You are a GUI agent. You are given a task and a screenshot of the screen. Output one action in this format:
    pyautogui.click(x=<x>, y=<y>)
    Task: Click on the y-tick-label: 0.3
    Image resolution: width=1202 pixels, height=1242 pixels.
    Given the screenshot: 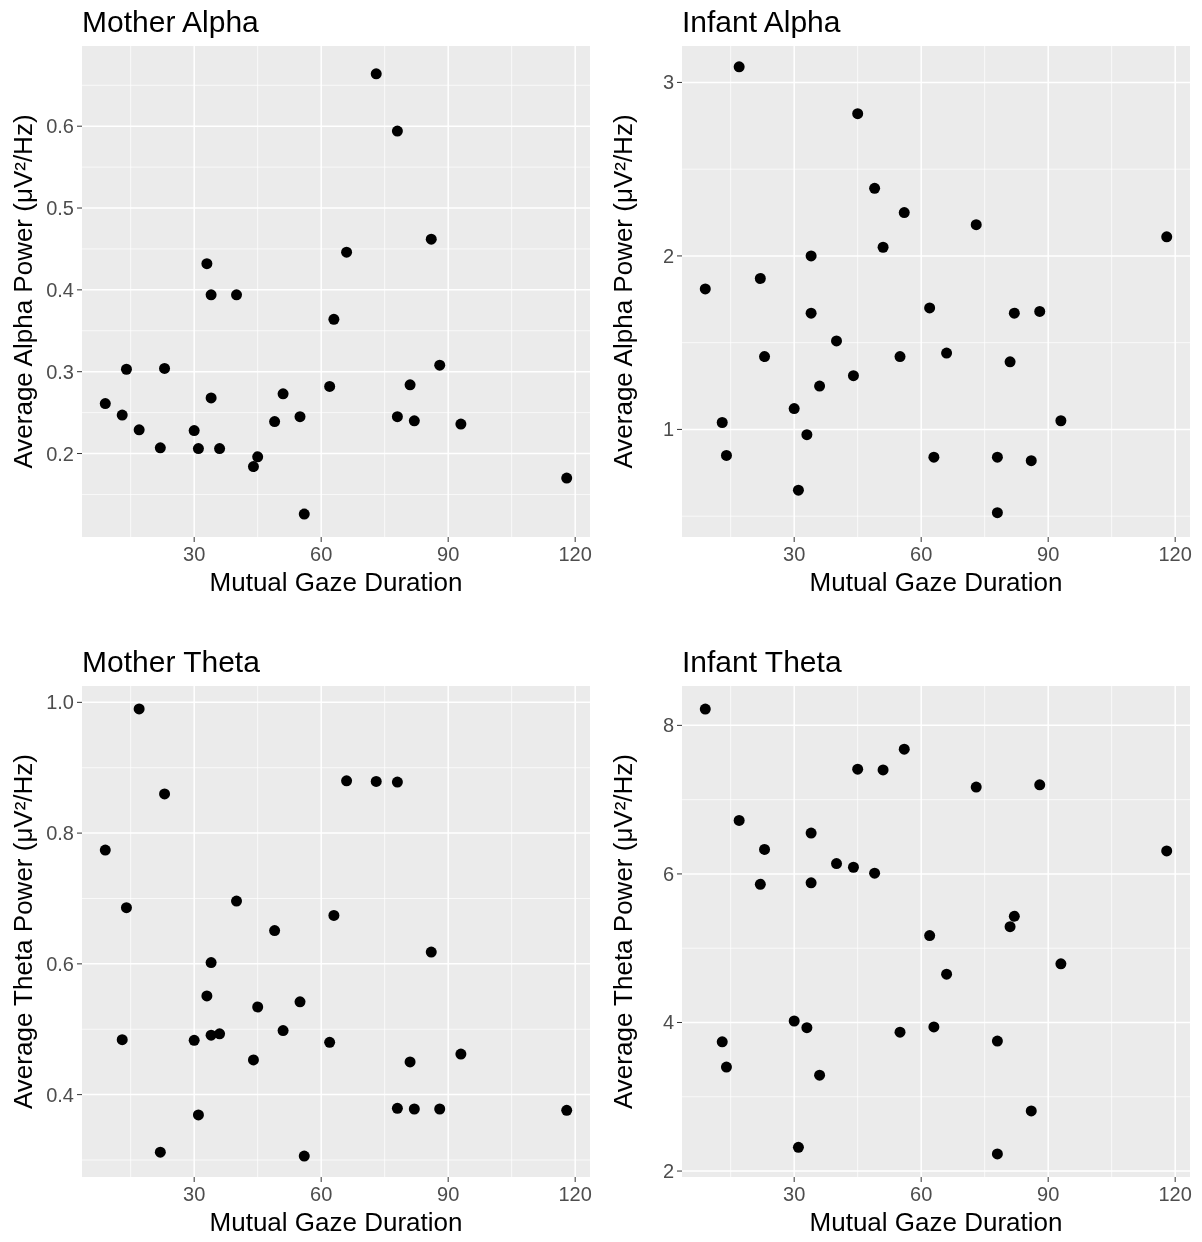 What is the action you would take?
    pyautogui.click(x=60, y=371)
    